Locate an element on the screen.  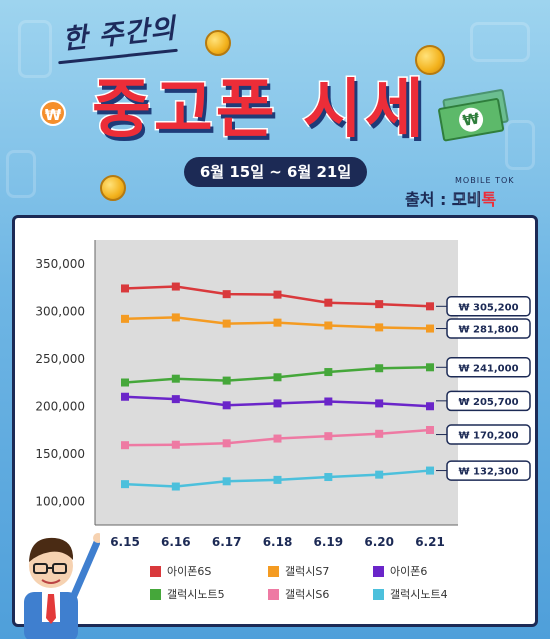
callout-label: ₩ 132,300 is located at coordinates (488, 472).